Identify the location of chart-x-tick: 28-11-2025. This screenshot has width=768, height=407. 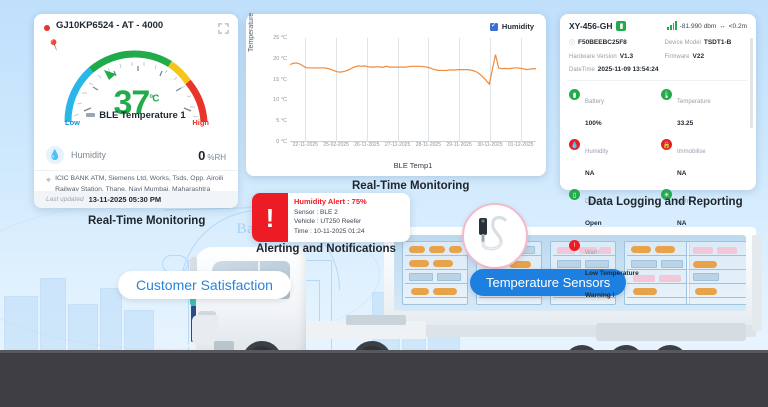
(428, 145).